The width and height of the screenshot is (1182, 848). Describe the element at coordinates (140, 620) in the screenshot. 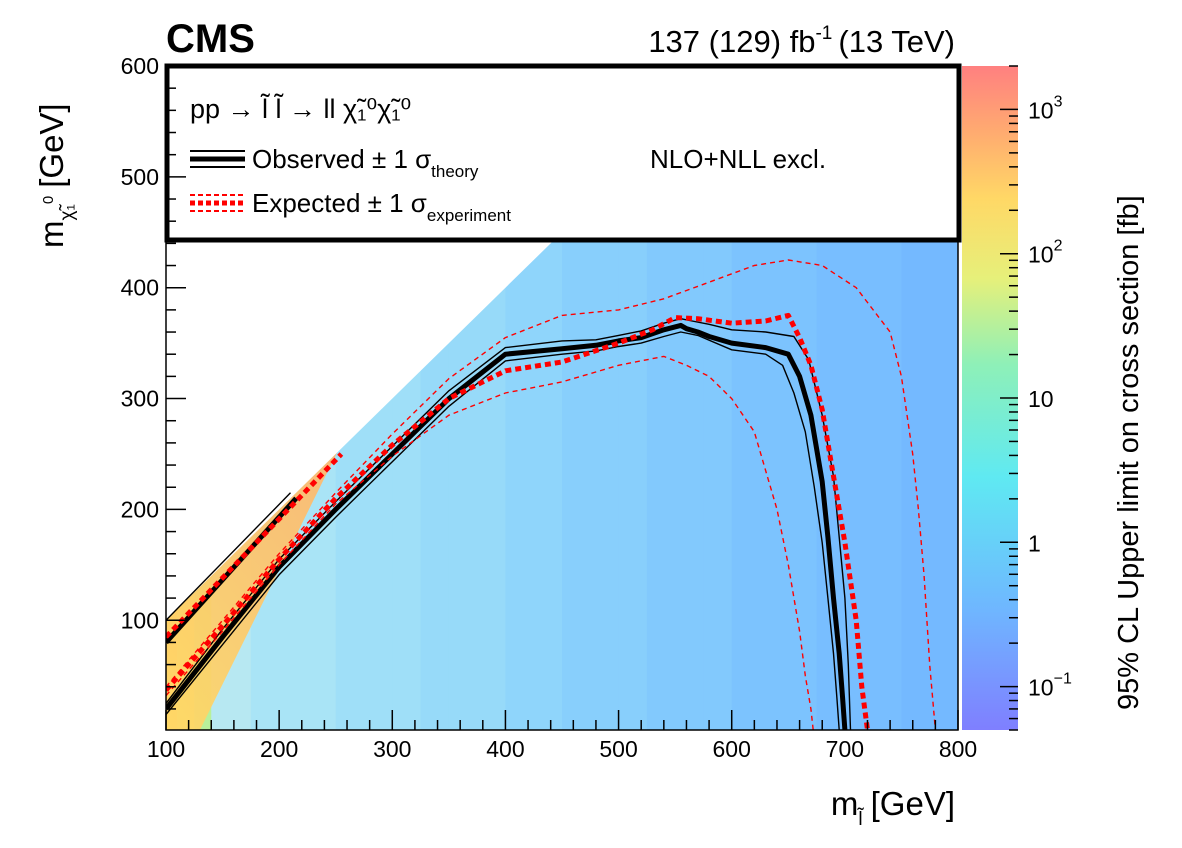

I see `y-tick-label: 100` at that location.